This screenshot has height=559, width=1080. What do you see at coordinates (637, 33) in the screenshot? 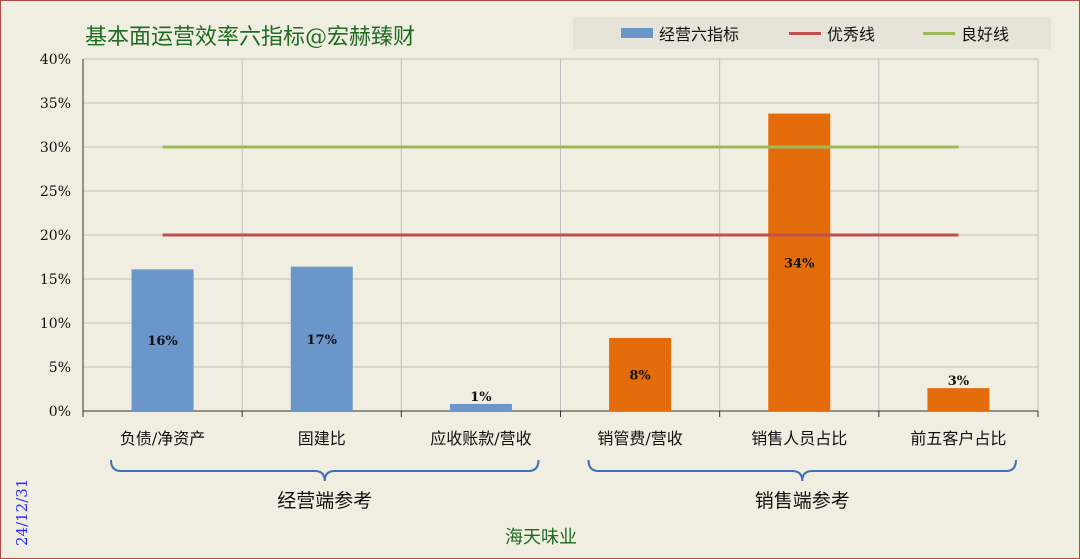
I see `legend-swatch-blue` at bounding box center [637, 33].